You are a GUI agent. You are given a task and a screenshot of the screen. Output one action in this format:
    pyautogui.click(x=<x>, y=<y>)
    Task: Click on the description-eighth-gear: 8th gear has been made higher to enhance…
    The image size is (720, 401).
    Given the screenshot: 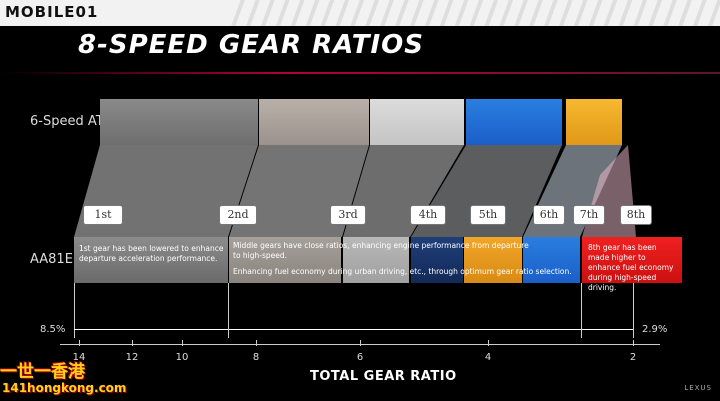 What is the action you would take?
    pyautogui.click(x=631, y=267)
    